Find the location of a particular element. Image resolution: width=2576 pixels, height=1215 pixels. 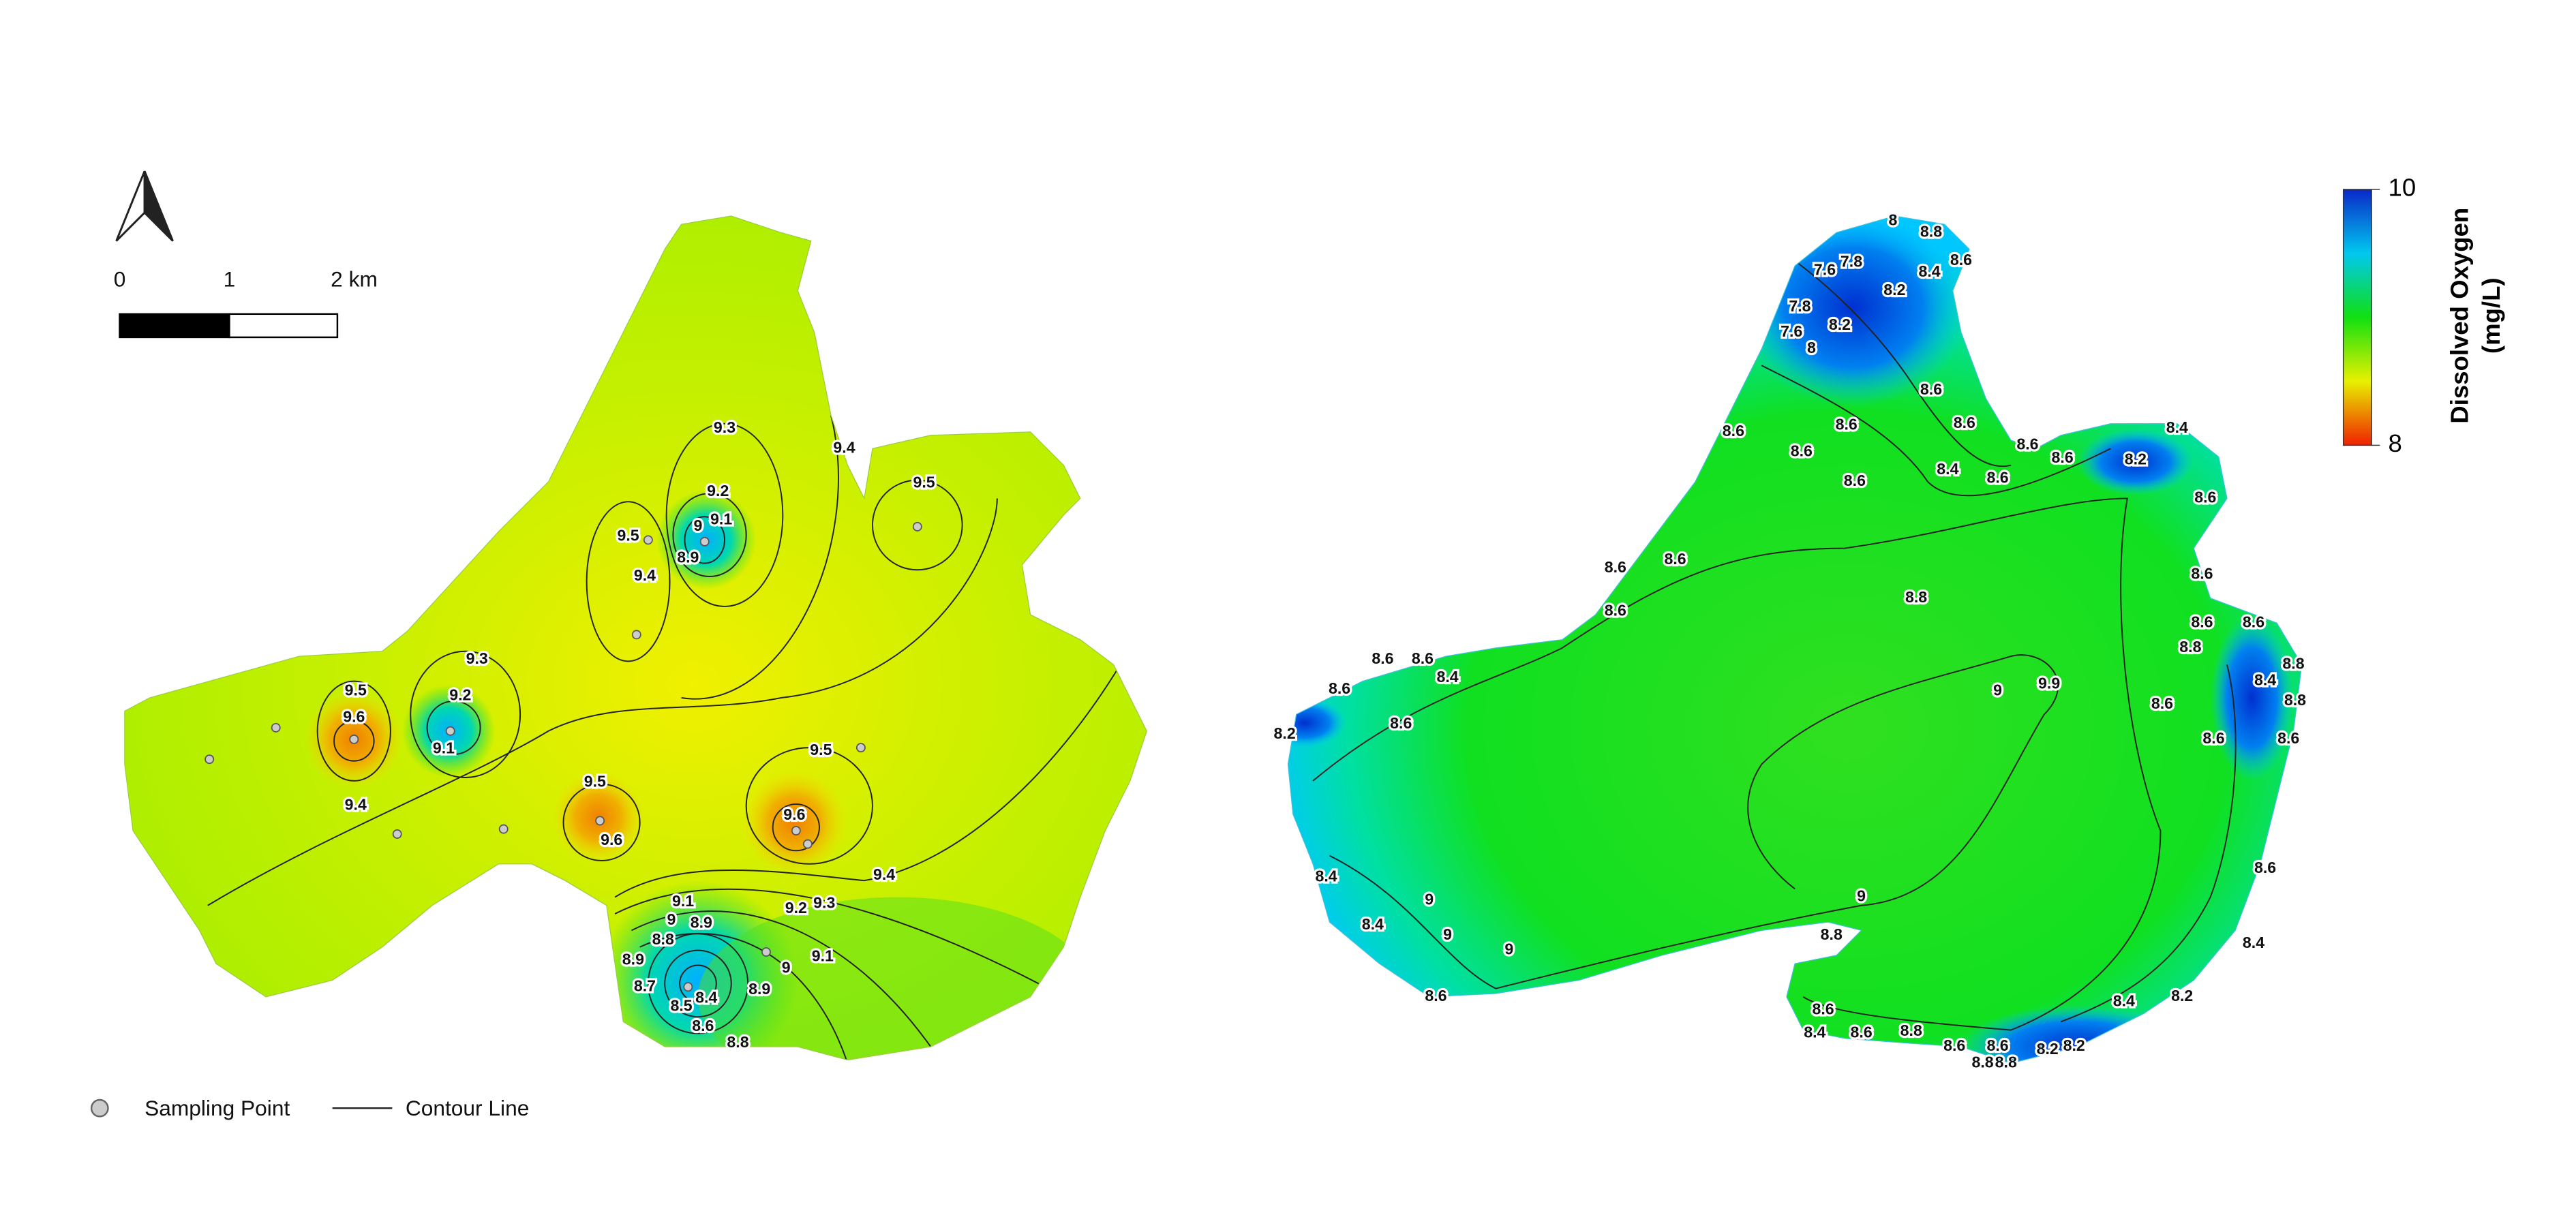

scale-label: 1 is located at coordinates (230, 278).